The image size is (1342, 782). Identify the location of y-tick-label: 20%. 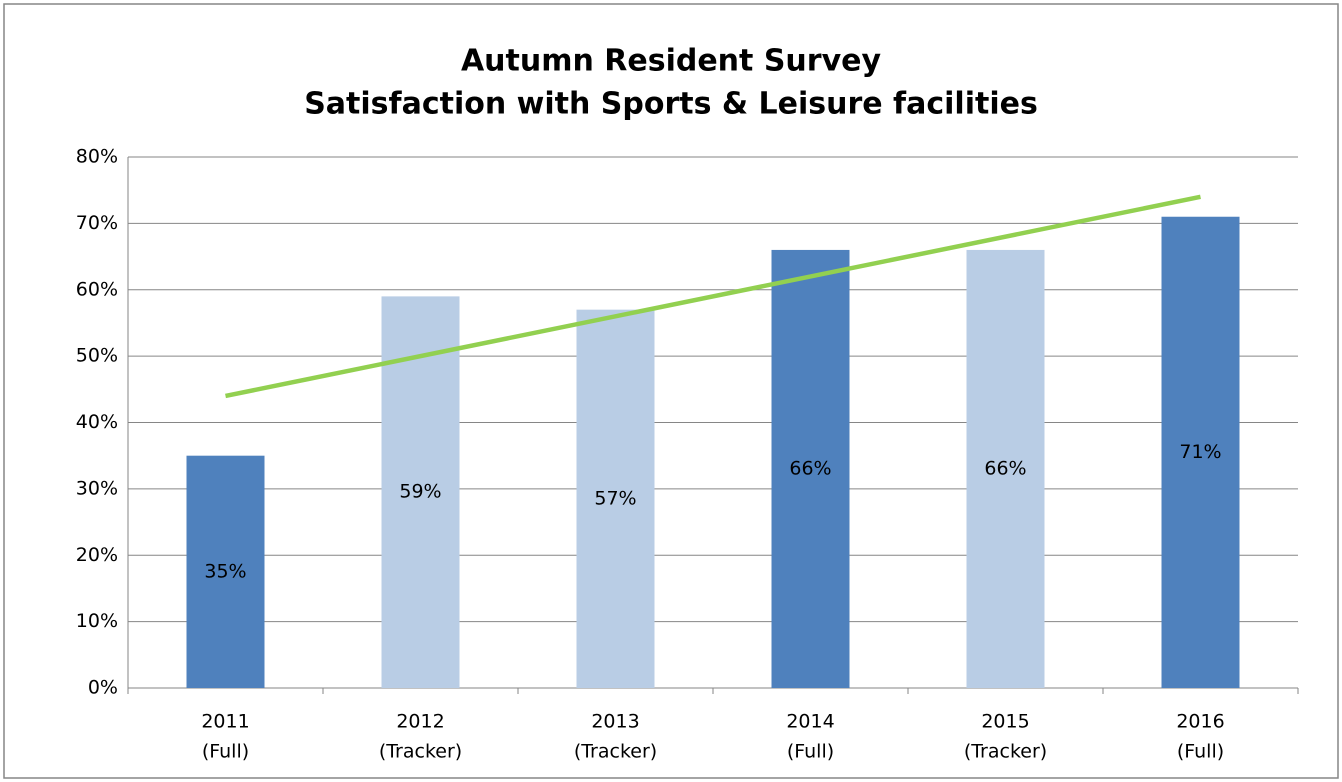
(97, 555).